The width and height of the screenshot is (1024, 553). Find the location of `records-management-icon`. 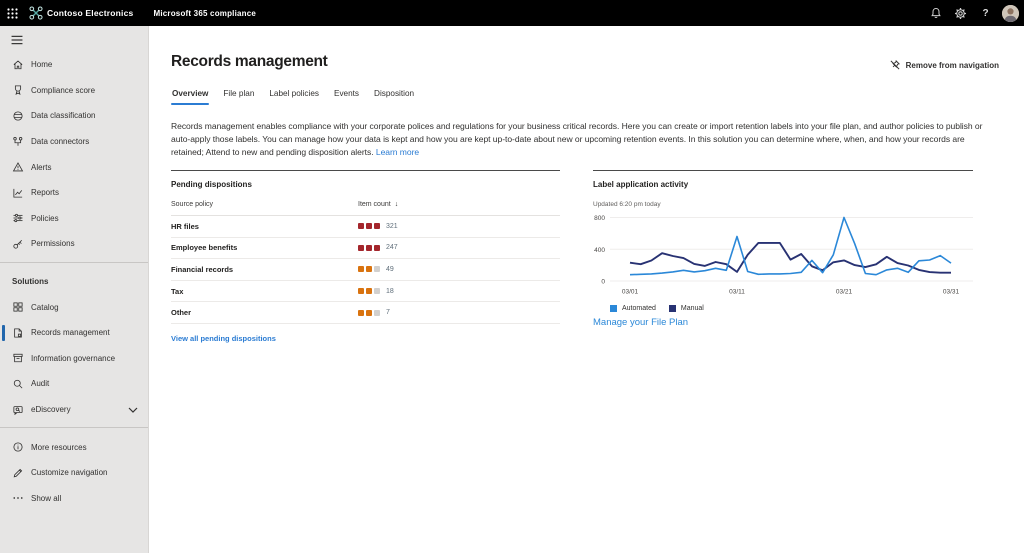

records-management-icon is located at coordinates (18, 333).